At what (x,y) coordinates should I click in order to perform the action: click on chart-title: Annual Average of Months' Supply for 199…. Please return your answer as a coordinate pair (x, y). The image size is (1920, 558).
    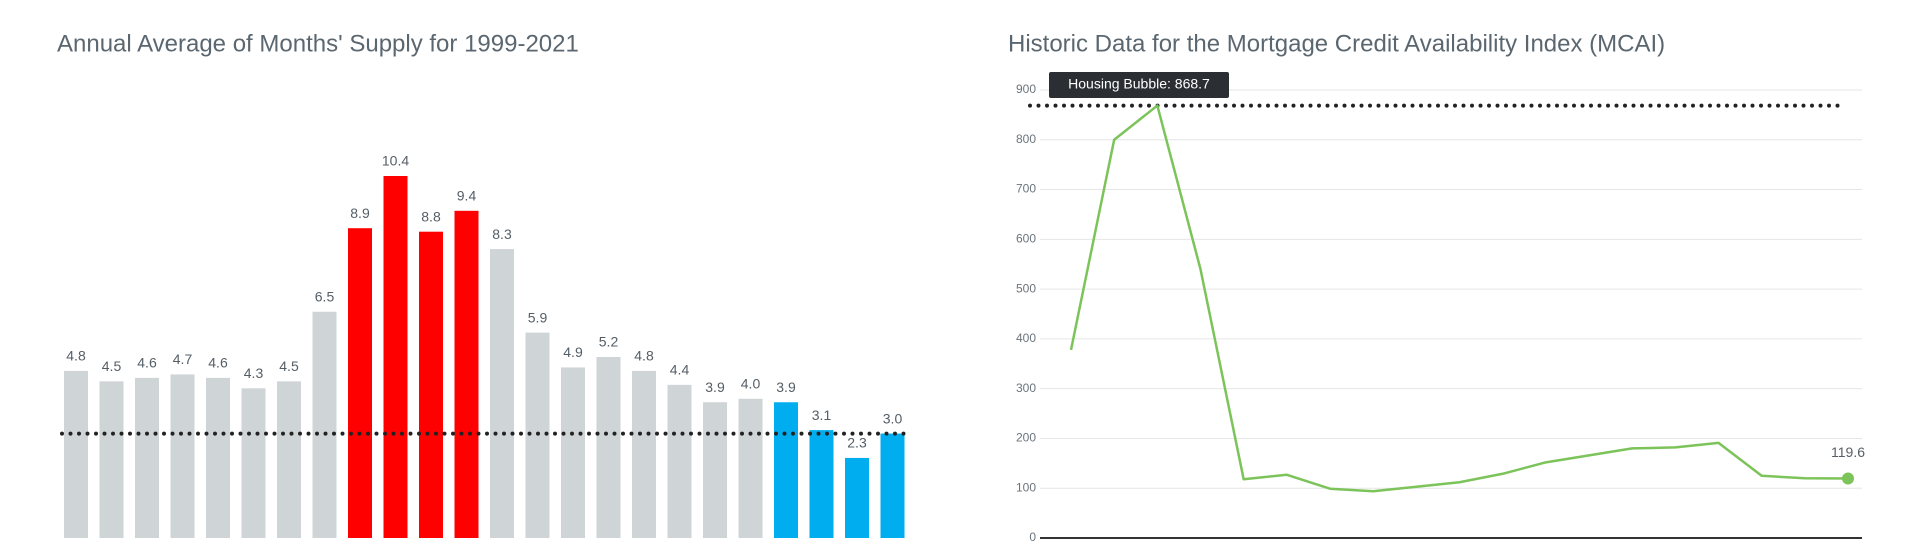
    Looking at the image, I should click on (318, 43).